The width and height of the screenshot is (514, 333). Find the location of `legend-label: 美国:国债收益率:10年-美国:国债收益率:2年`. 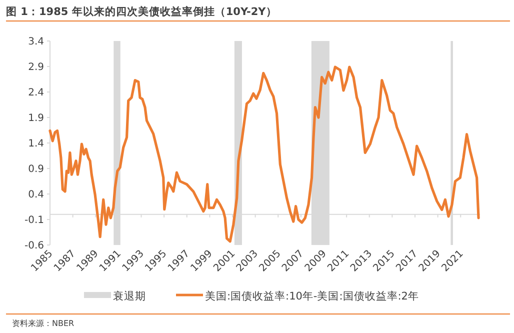

legend-label: 美国:国债收益率:10年-美国:国债收益率:2年 is located at coordinates (312, 296).